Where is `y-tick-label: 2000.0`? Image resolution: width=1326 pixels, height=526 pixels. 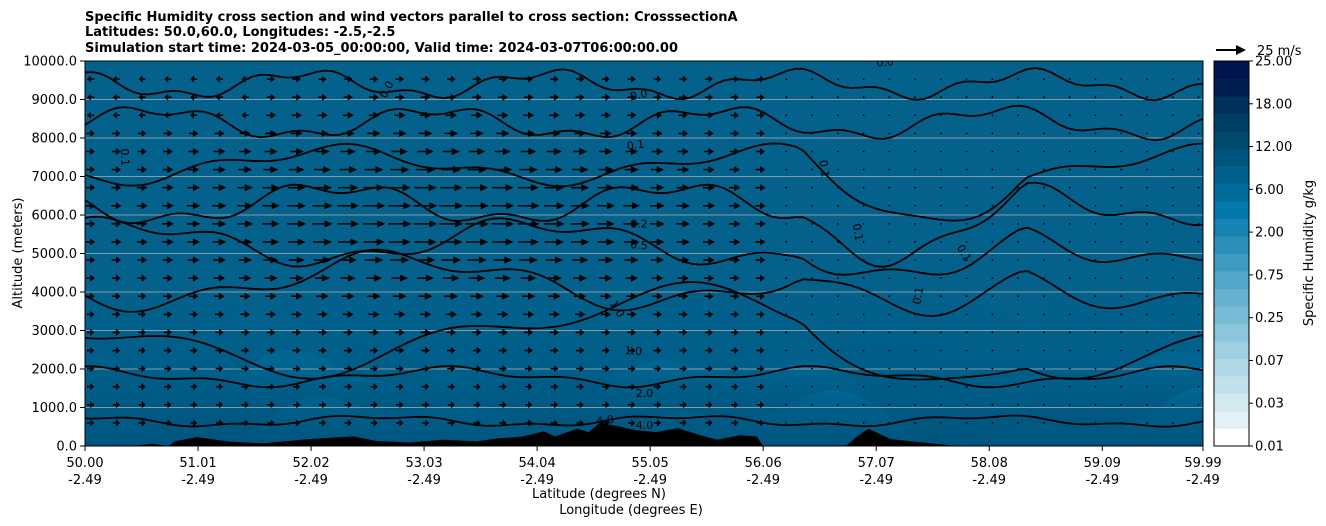 y-tick-label: 2000.0 is located at coordinates (55, 370).